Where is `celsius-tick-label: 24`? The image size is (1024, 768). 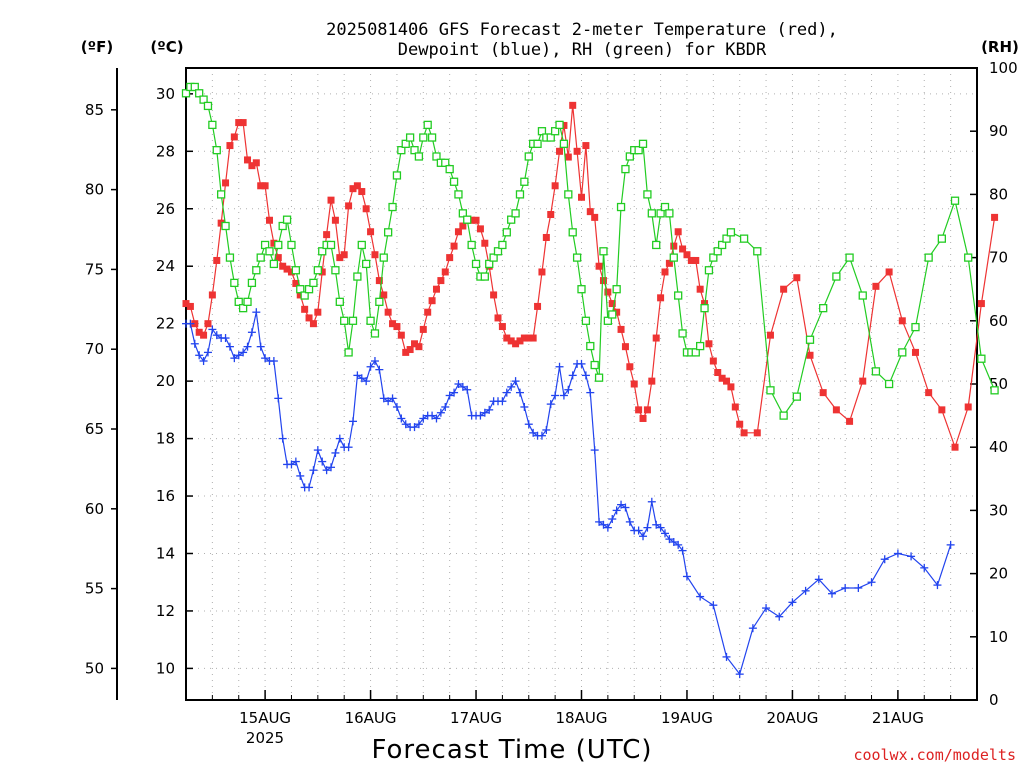 celsius-tick-label: 24 is located at coordinates (165, 266).